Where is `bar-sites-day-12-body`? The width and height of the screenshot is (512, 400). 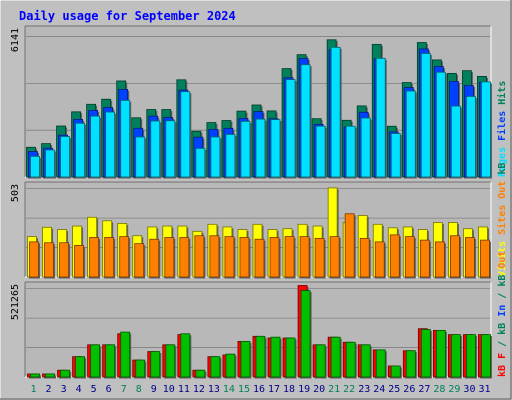
bar-sites-day-12-body is located at coordinates (199, 256).